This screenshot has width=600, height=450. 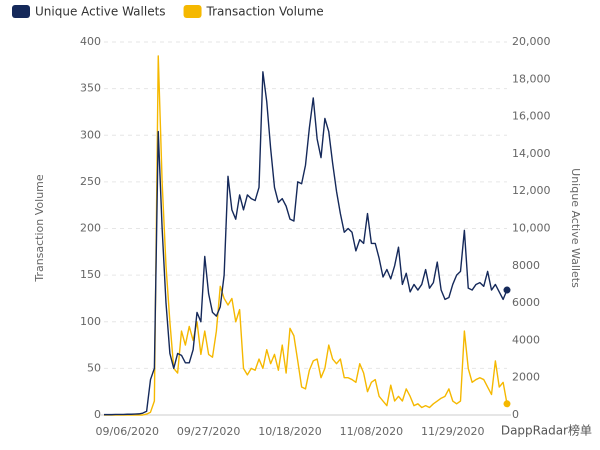 What do you see at coordinates (531, 190) in the screenshot?
I see `y2-tick-label: 12,000` at bounding box center [531, 190].